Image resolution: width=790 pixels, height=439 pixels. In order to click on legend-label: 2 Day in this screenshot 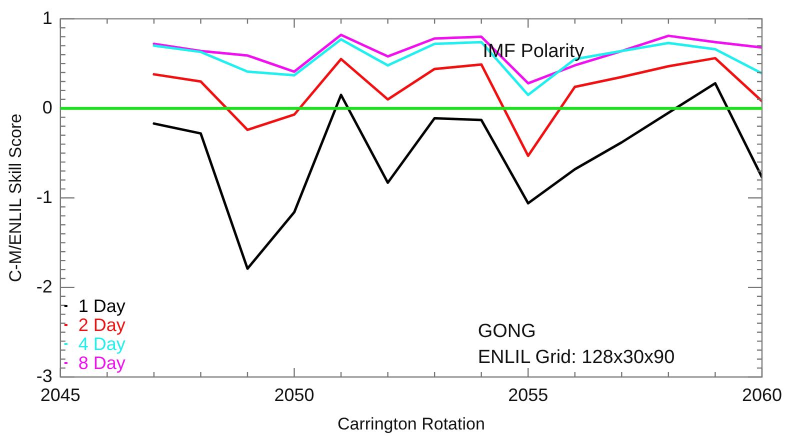, I will do `click(102, 325)`.